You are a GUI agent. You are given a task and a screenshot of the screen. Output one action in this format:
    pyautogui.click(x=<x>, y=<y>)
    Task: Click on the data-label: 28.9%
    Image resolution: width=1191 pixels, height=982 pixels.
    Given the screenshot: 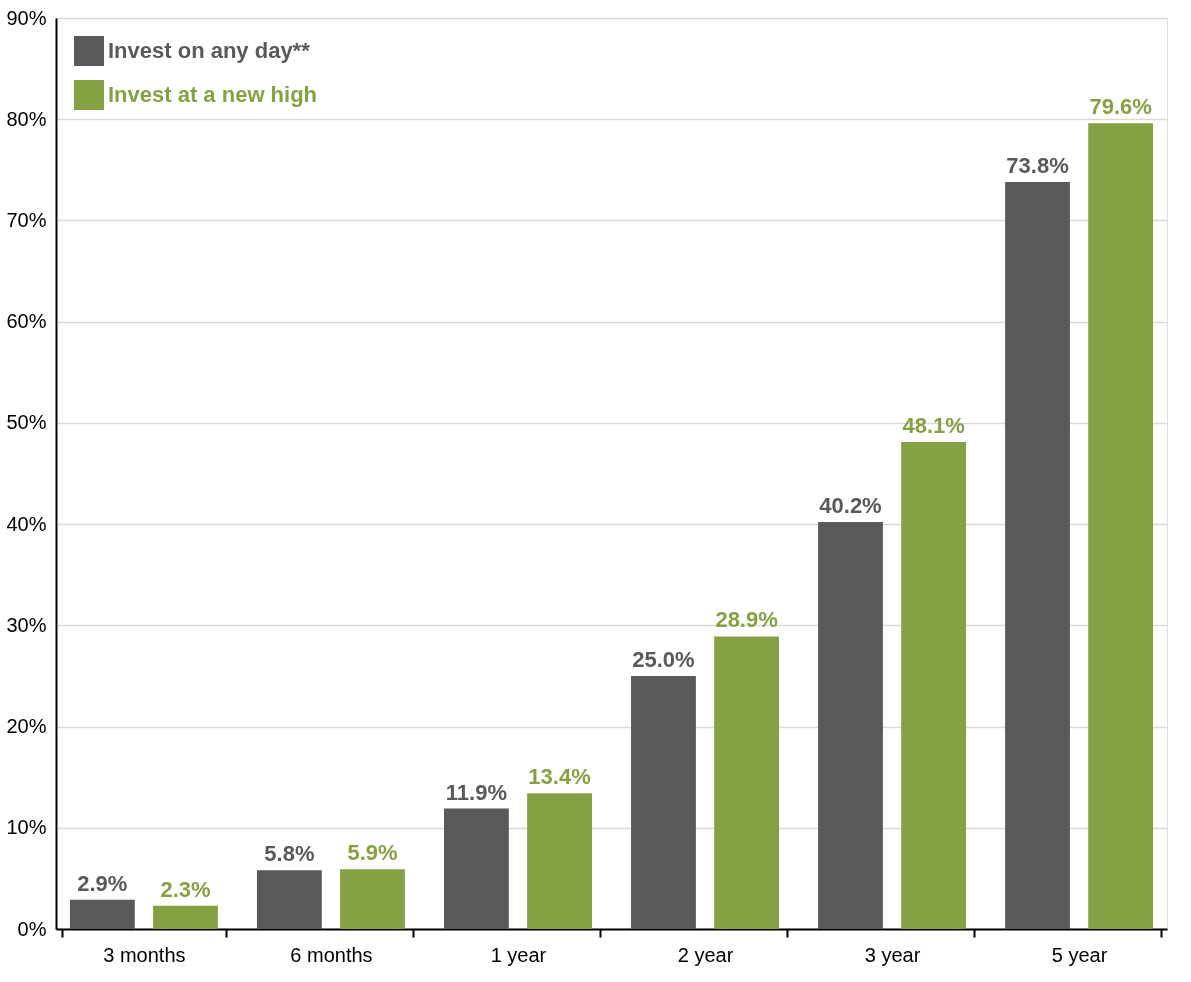 What is the action you would take?
    pyautogui.click(x=746, y=620)
    